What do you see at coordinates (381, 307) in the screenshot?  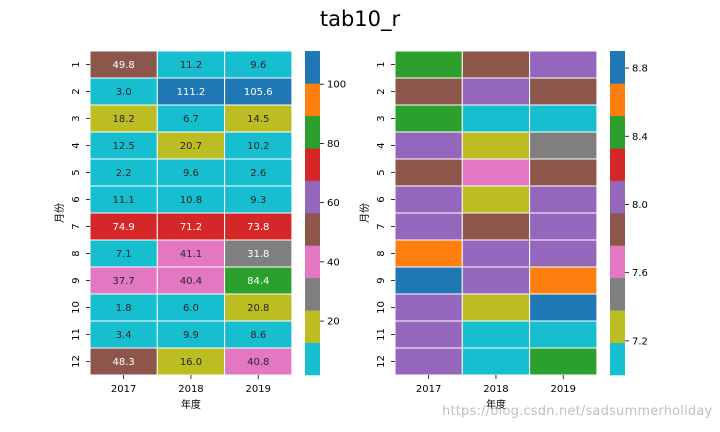 I see `y-tick-label: 10` at bounding box center [381, 307].